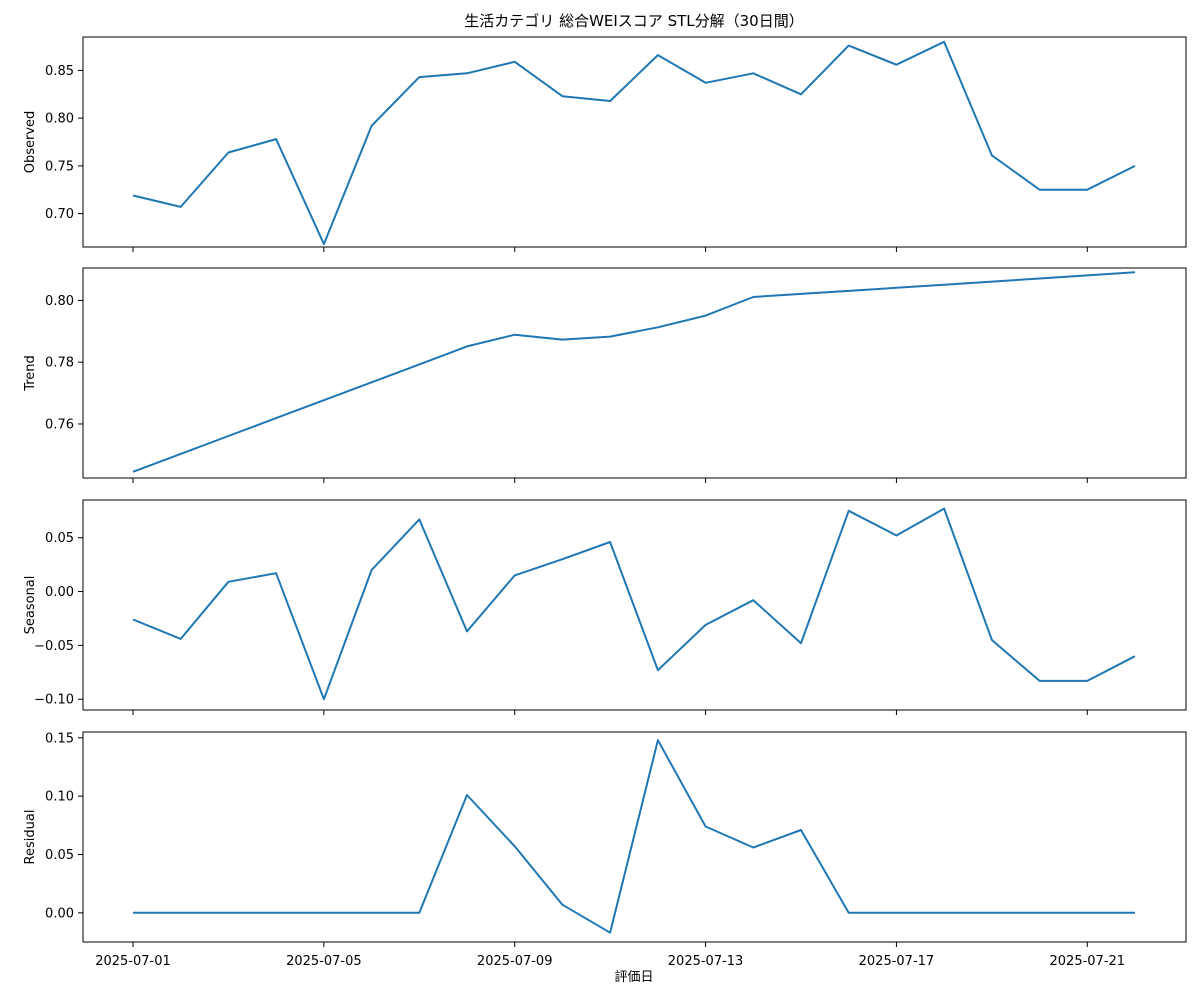  What do you see at coordinates (54, 646) in the screenshot?
I see `y-tick-label: −0.05` at bounding box center [54, 646].